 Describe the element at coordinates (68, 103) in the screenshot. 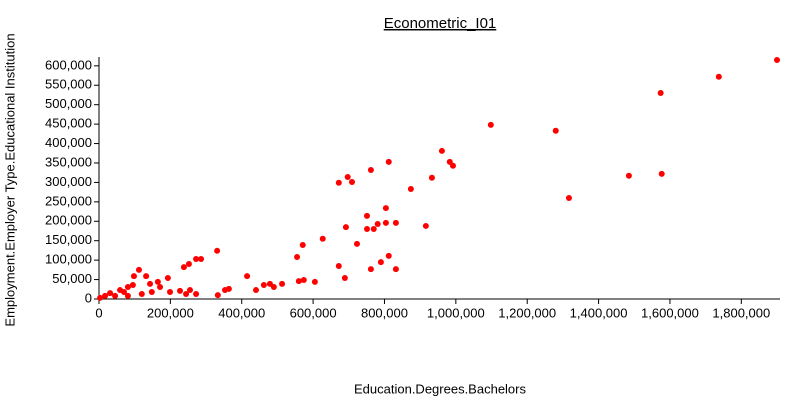

I see `y-tick-label: 500,000` at that location.